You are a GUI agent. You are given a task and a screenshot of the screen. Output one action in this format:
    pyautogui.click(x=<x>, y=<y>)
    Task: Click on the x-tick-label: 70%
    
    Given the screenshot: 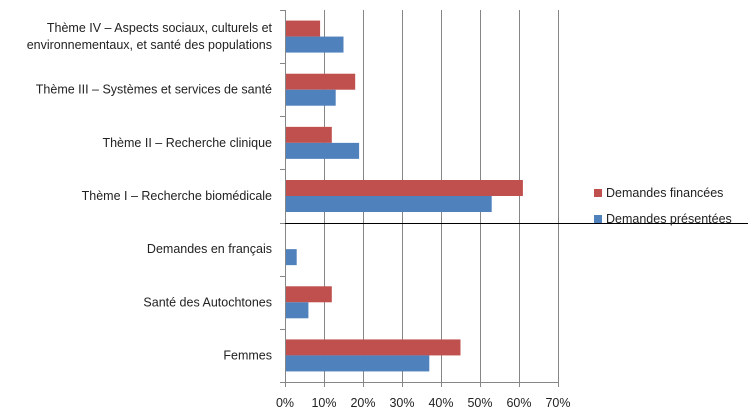 What is the action you would take?
    pyautogui.click(x=557, y=403)
    